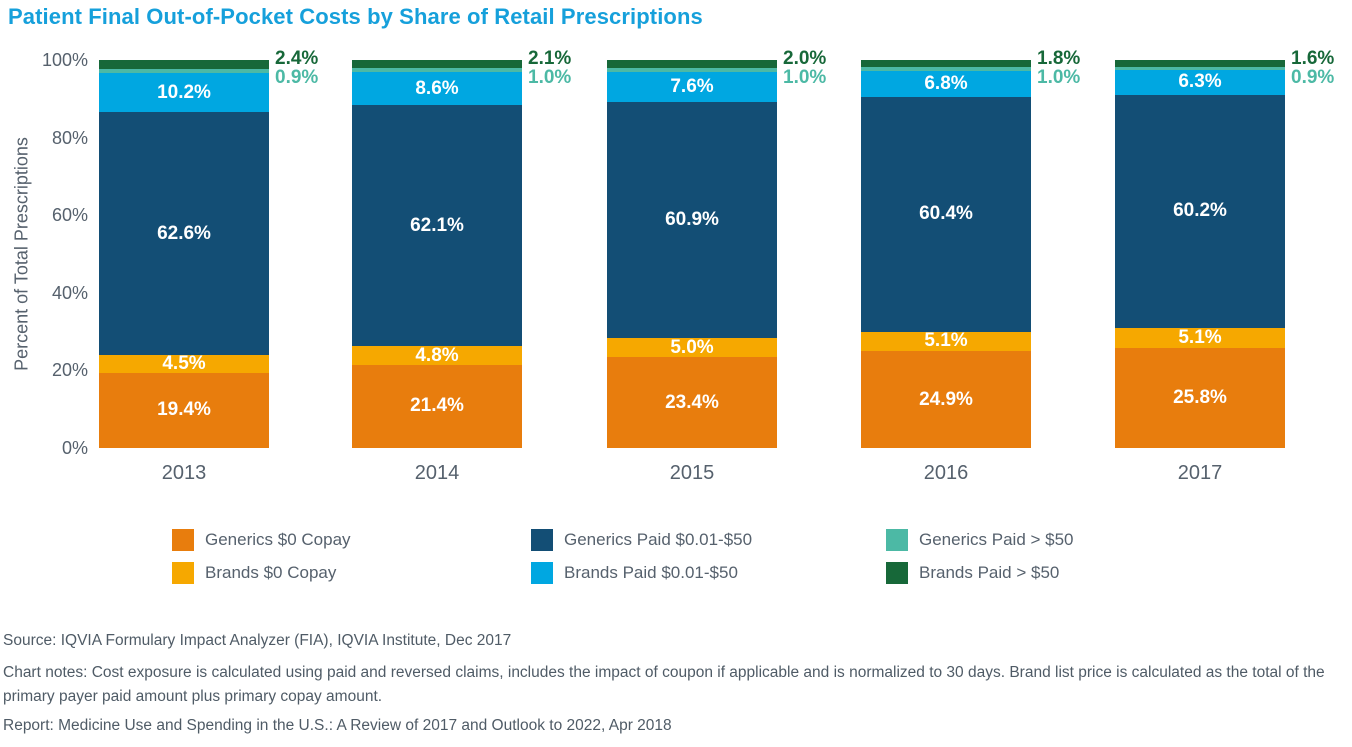  I want to click on segment-value-label: 8.6%, so click(437, 88).